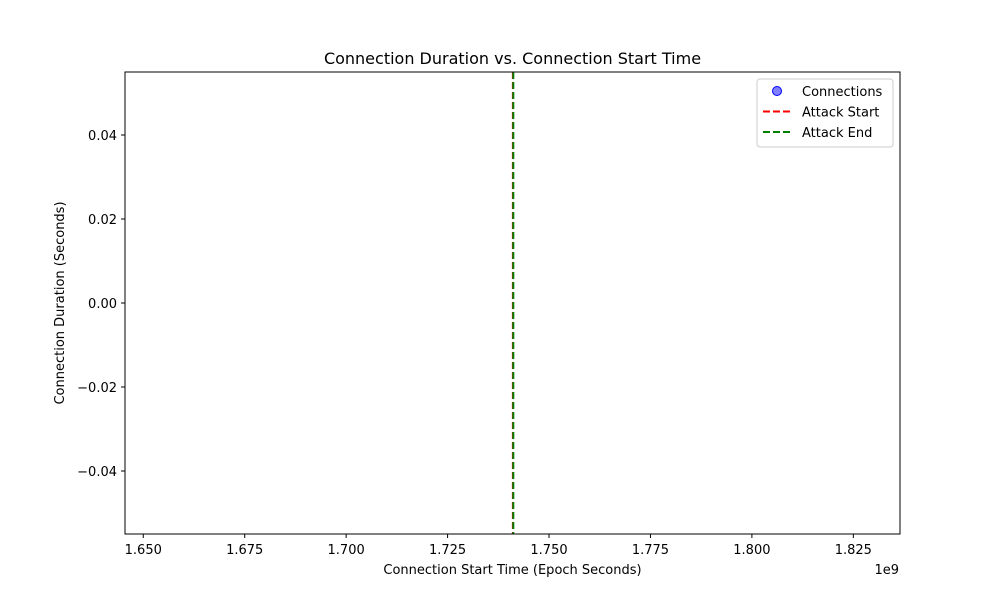 The image size is (1000, 605). Describe the element at coordinates (447, 550) in the screenshot. I see `x-tick-label: 1.725` at that location.